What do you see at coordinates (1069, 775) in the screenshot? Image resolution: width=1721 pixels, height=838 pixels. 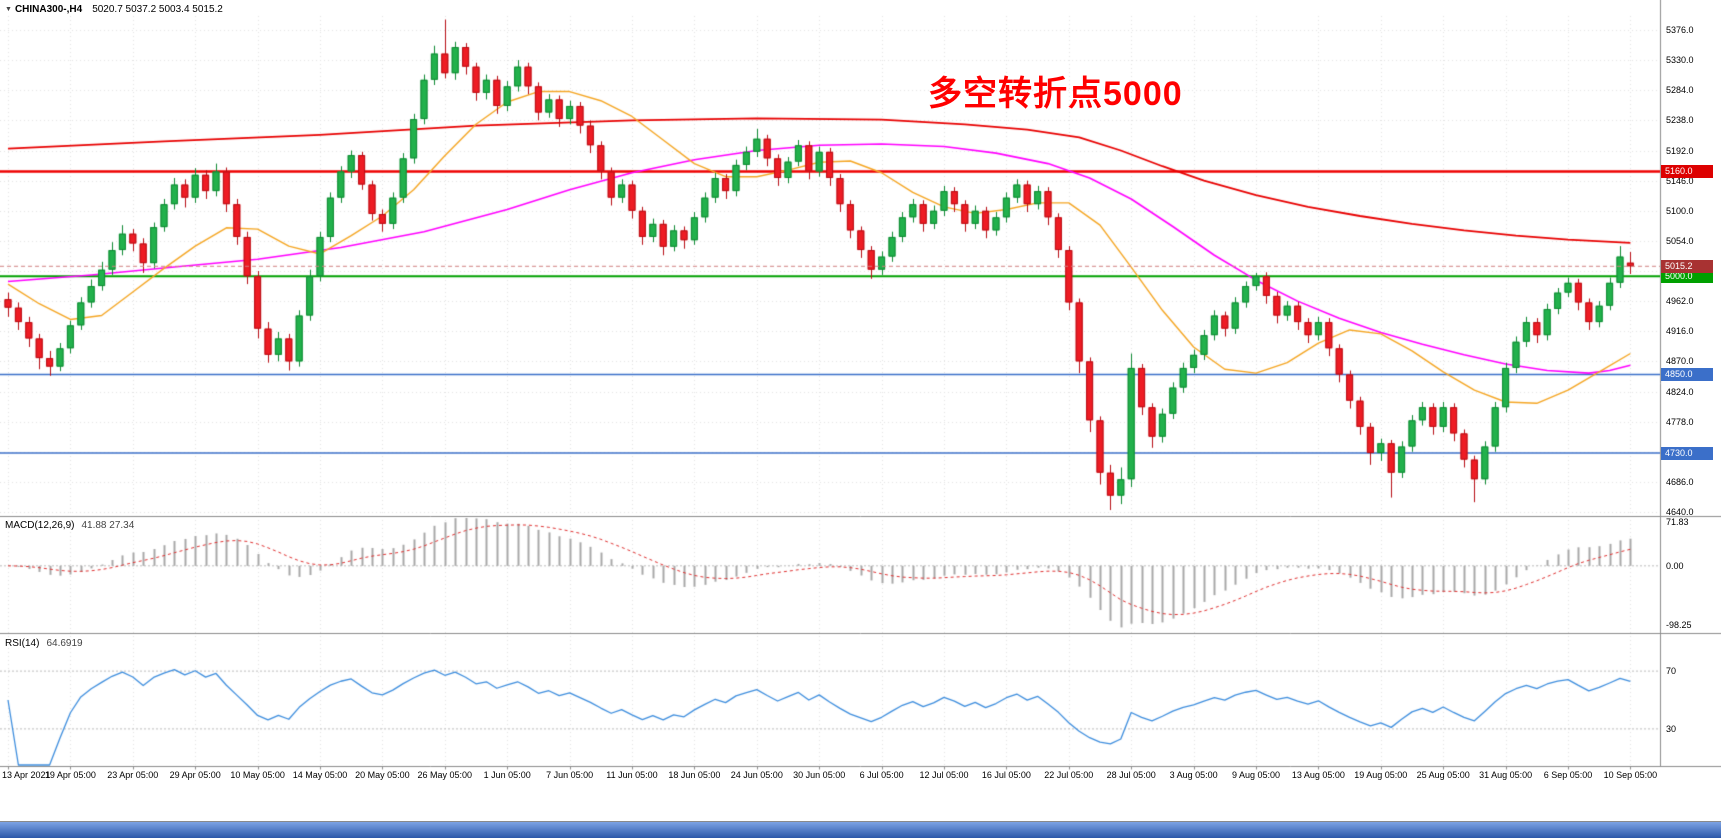 I see `time-axis-label: 22 Jul 05:00` at bounding box center [1069, 775].